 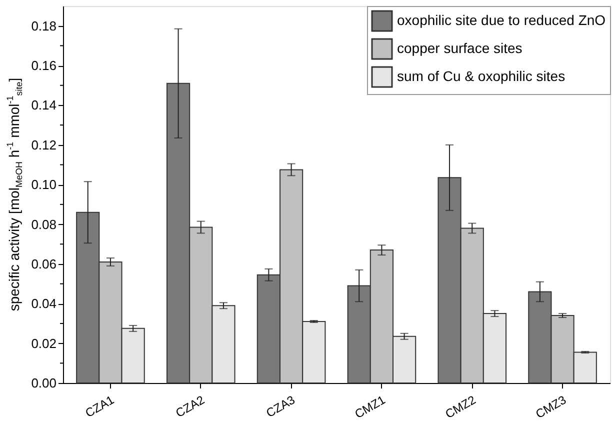 What do you see at coordinates (481, 76) in the screenshot?
I see `legend-label: sum of Cu & oxophilic sites` at bounding box center [481, 76].